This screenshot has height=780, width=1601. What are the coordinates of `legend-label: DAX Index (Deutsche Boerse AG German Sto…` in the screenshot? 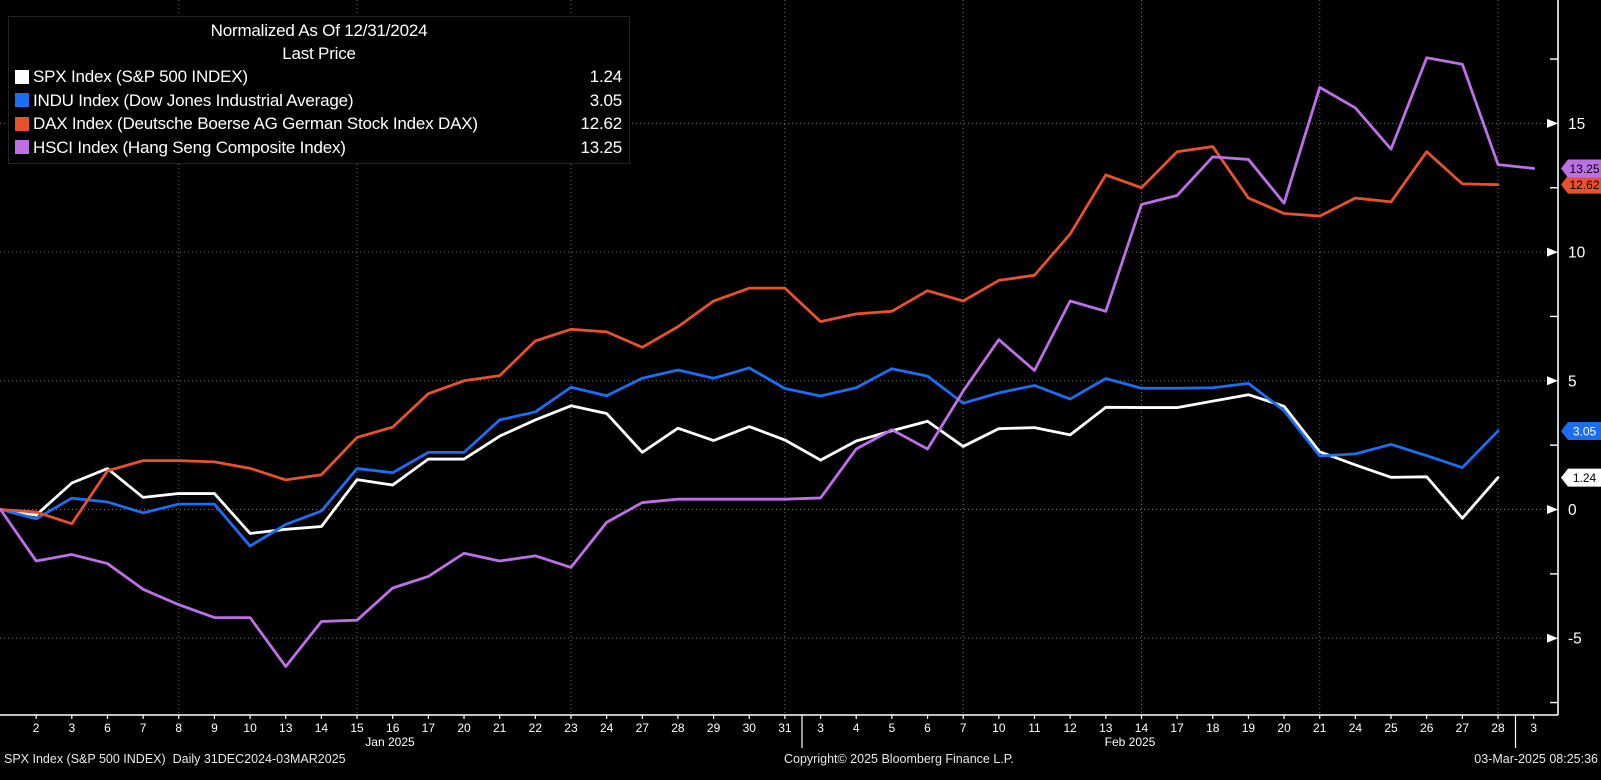 It's located at (255, 123).